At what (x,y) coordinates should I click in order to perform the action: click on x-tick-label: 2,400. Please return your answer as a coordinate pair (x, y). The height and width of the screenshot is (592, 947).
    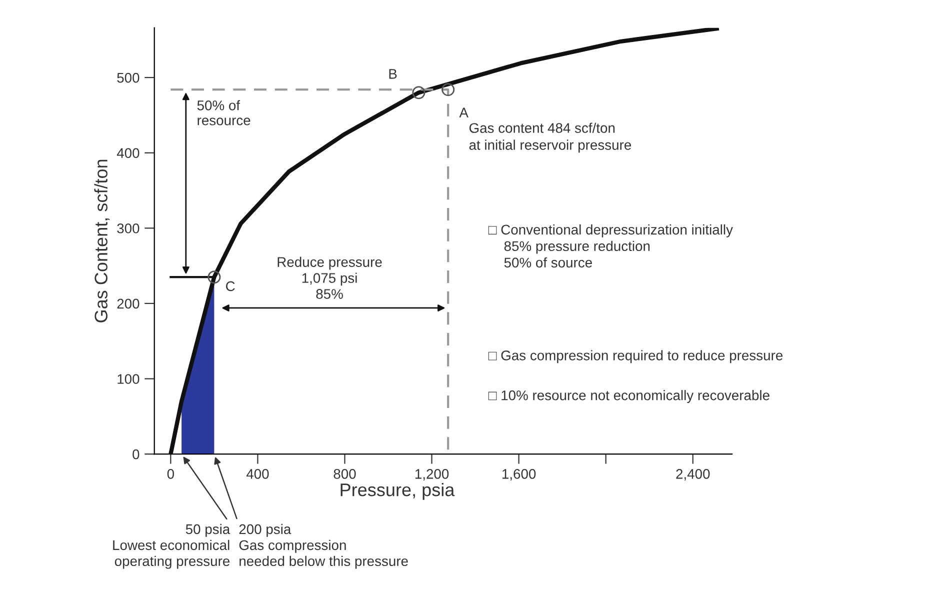
    Looking at the image, I should click on (693, 474).